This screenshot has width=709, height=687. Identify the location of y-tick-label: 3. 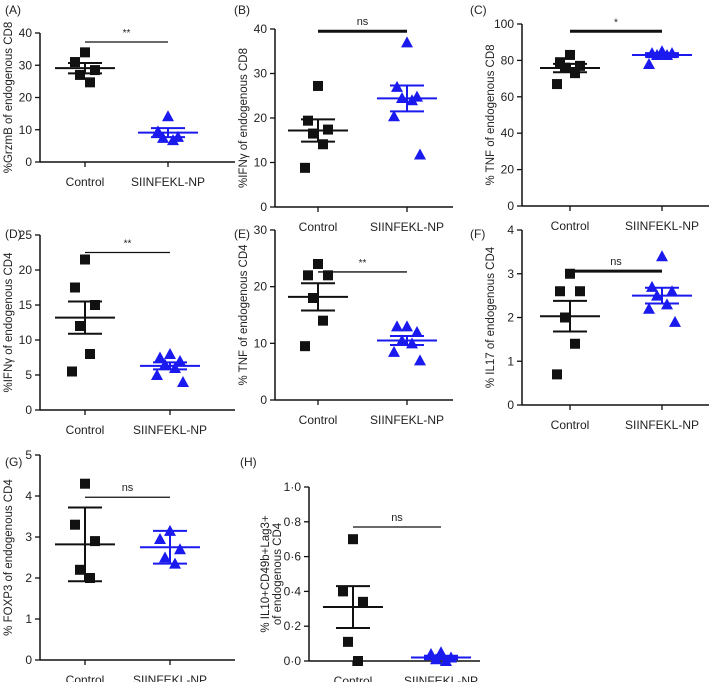
(28, 537).